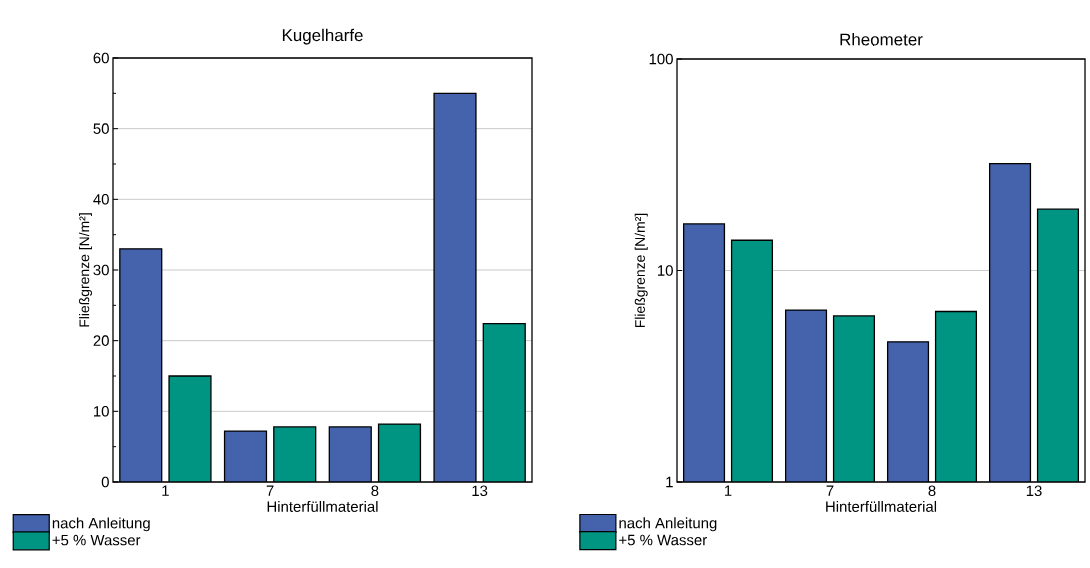  What do you see at coordinates (101, 128) in the screenshot?
I see `y-tick-label: 50` at bounding box center [101, 128].